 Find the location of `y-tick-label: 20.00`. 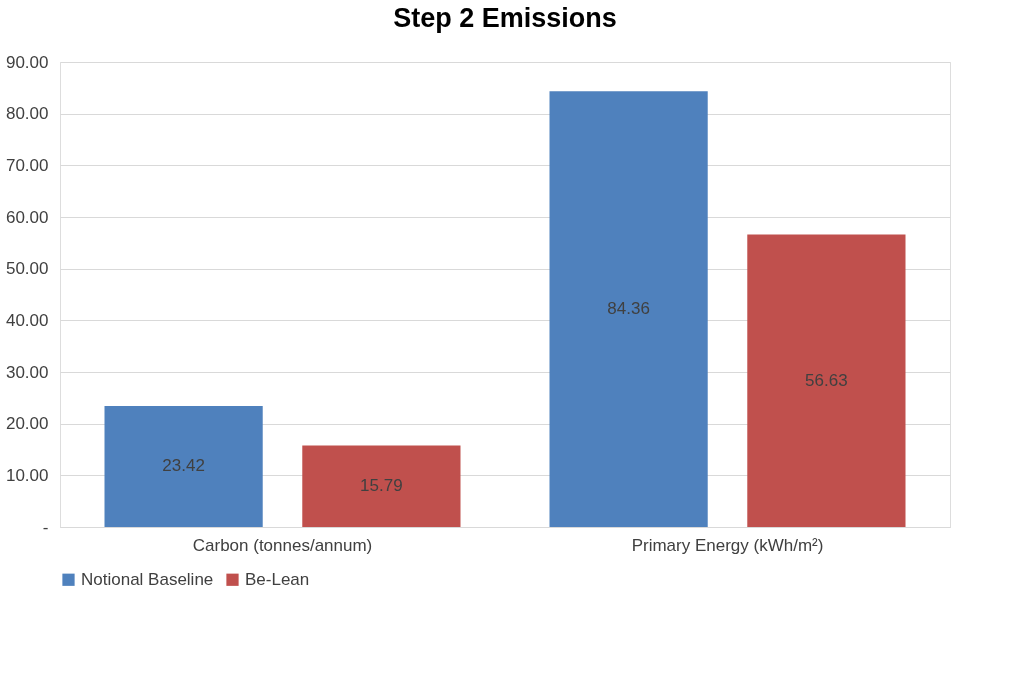

y-tick-label: 20.00 is located at coordinates (27, 424).